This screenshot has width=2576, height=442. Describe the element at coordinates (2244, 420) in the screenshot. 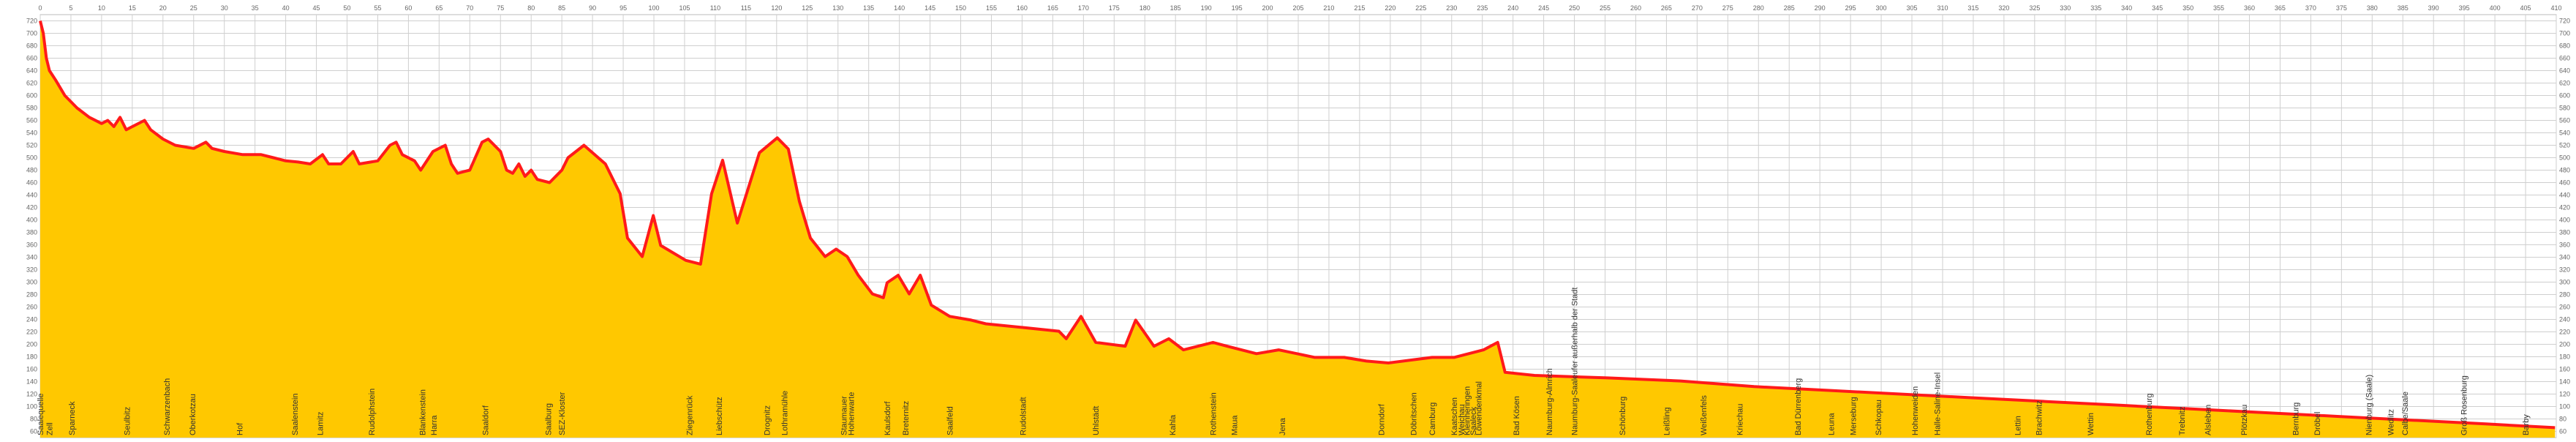

I see `place-label: Plötzkau` at that location.